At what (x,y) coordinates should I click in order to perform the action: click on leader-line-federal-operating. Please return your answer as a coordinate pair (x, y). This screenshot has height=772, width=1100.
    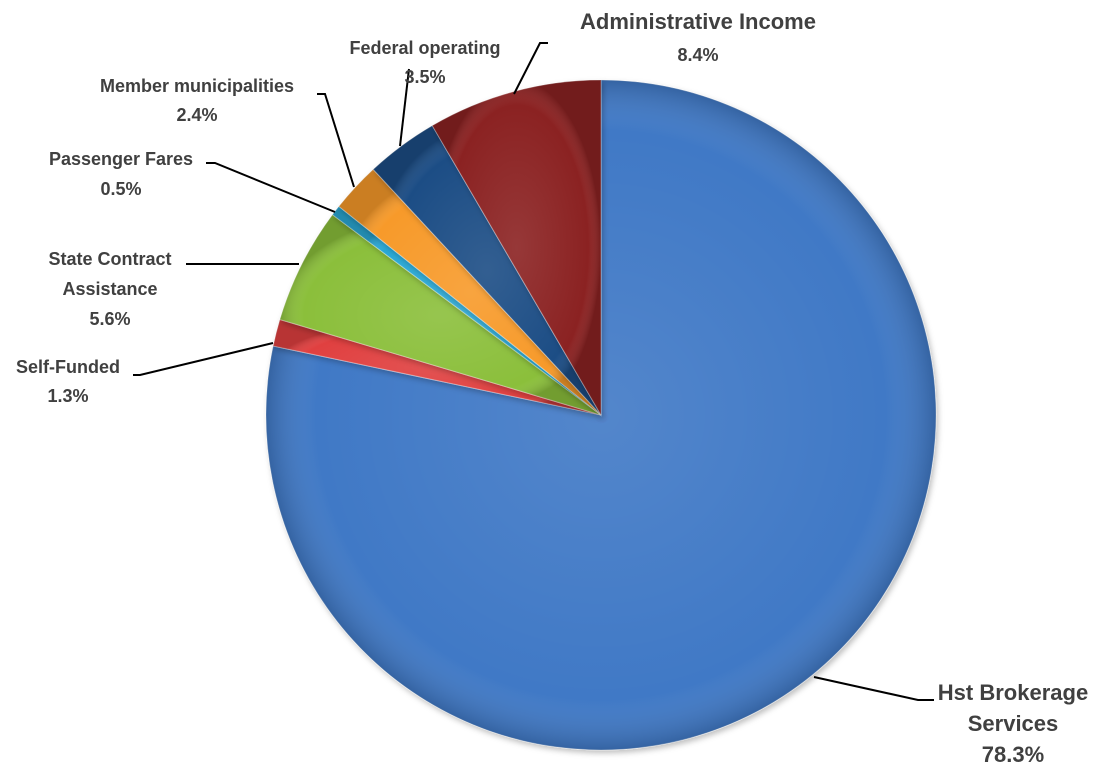
    Looking at the image, I should click on (404, 107).